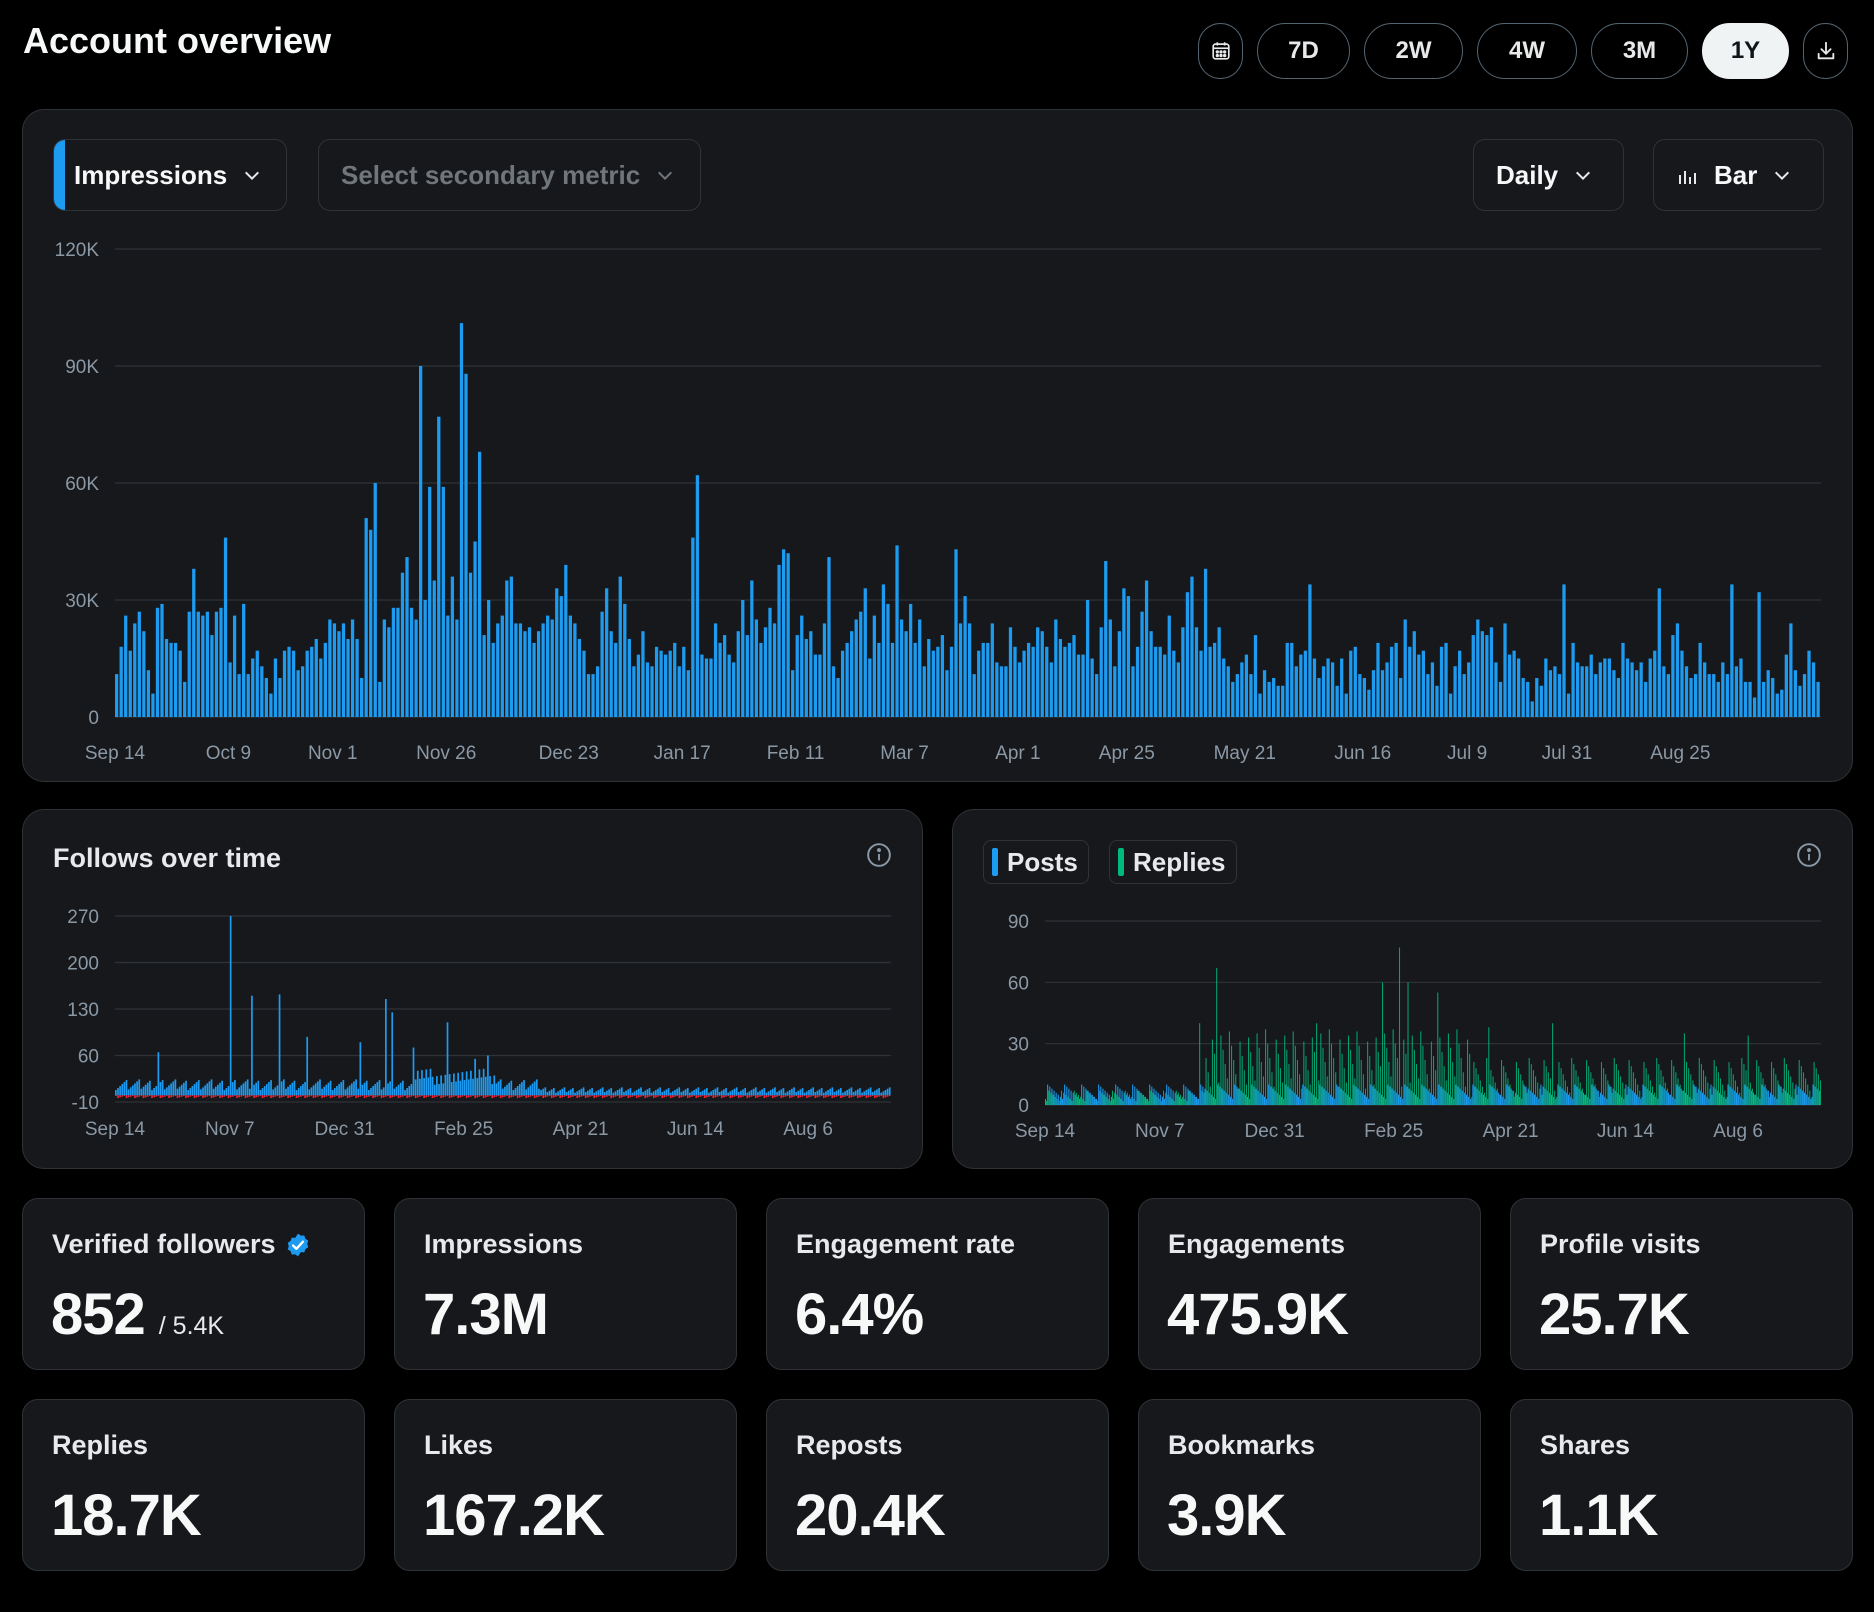  I want to click on period-dropdown: Daily, so click(1548, 175).